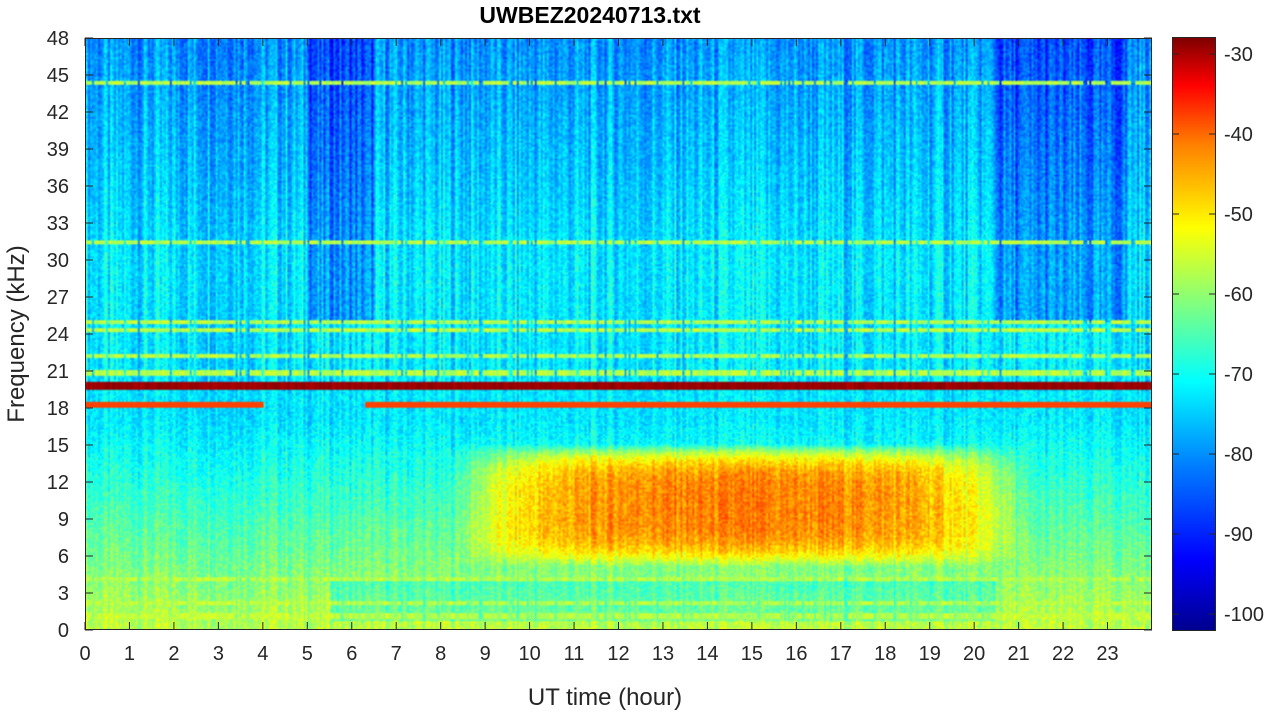 This screenshot has width=1280, height=715. Describe the element at coordinates (63, 594) in the screenshot. I see `y-tick-label: 3` at that location.